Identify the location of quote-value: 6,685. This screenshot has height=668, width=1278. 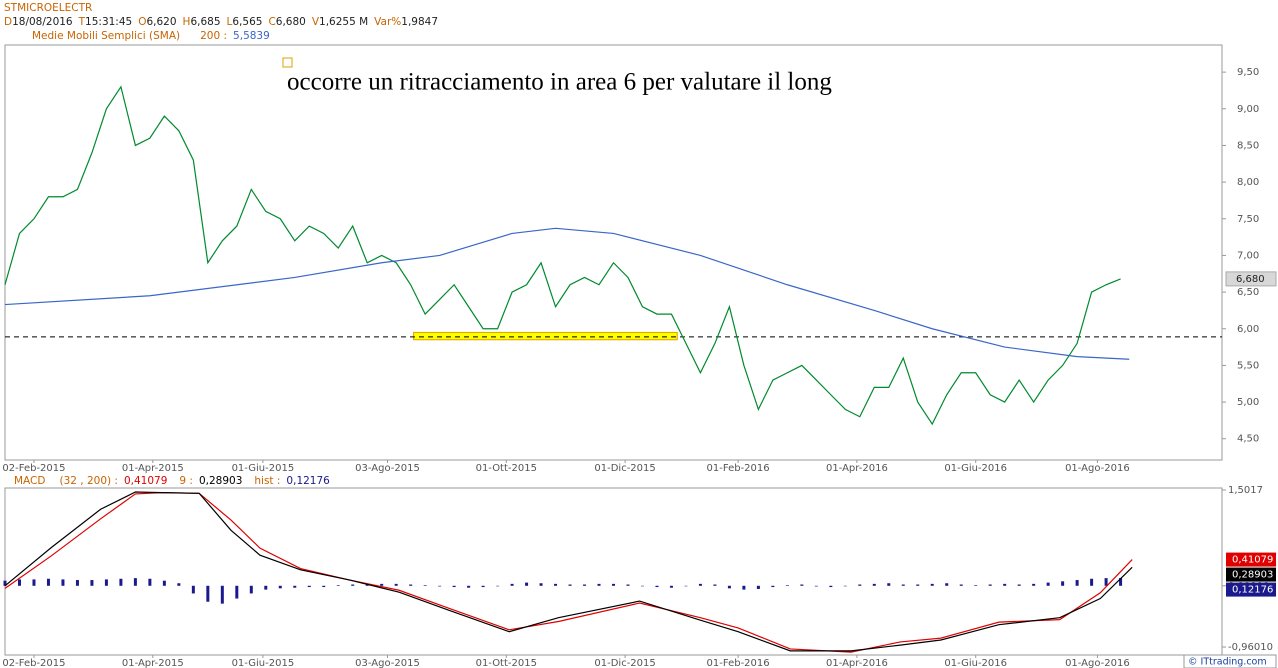
(205, 22).